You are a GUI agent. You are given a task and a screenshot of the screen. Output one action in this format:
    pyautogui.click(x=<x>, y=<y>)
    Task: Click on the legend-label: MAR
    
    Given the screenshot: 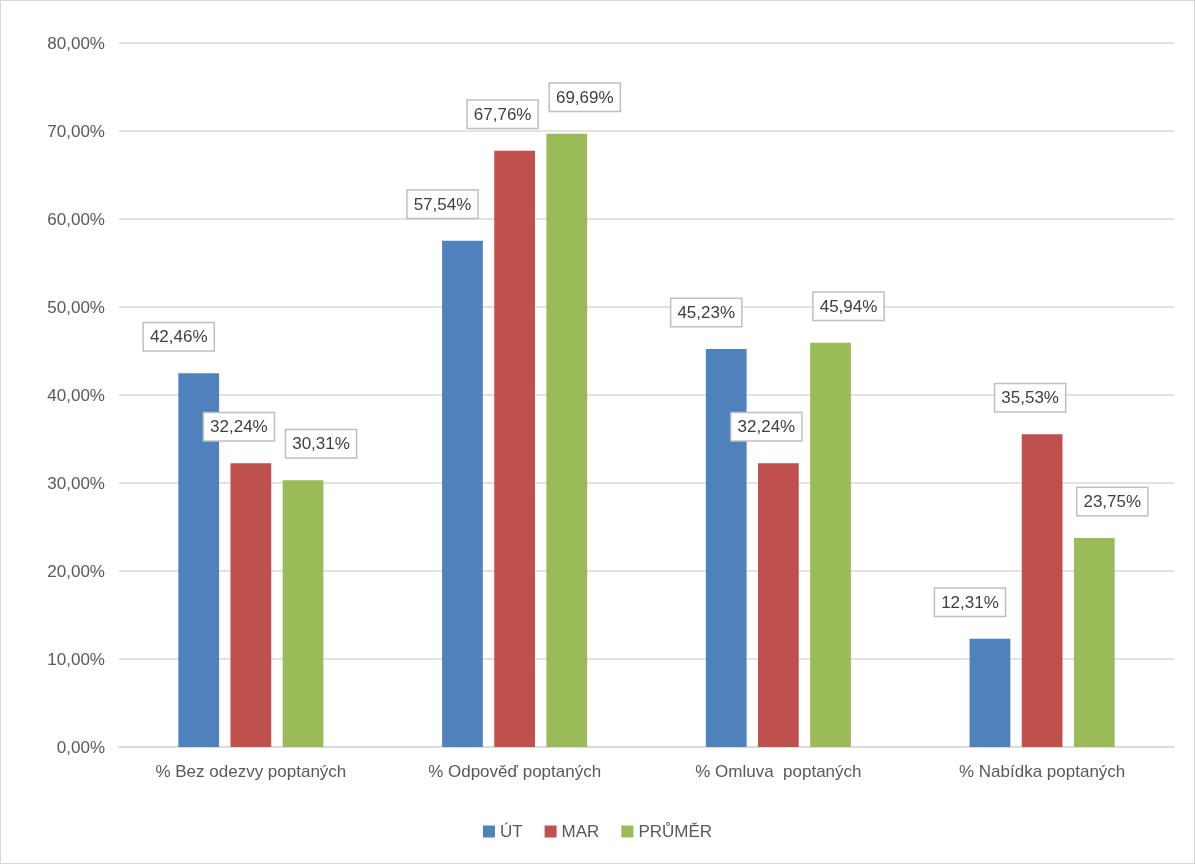 What is the action you would take?
    pyautogui.click(x=580, y=831)
    